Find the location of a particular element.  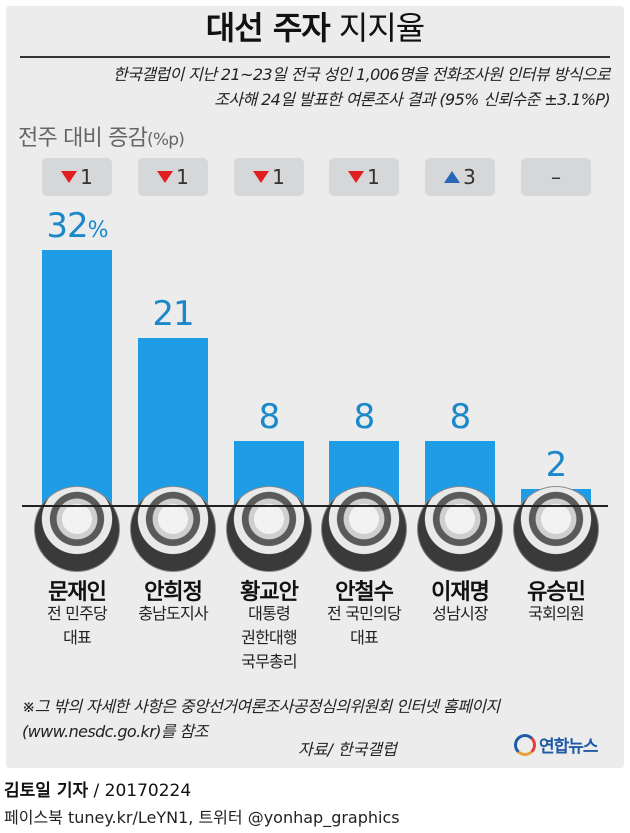

candidate-role: 전 민주당 대표 is located at coordinates (77, 625).